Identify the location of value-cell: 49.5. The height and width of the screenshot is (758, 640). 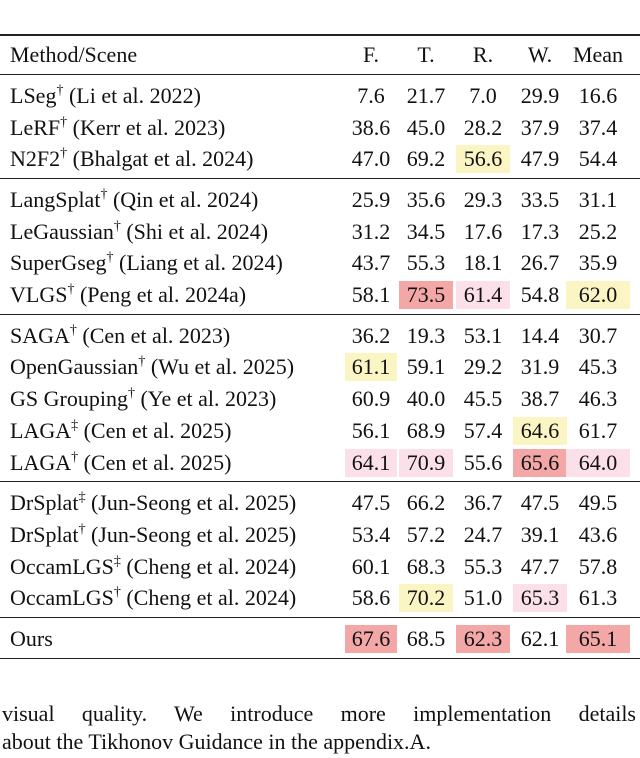
(598, 503).